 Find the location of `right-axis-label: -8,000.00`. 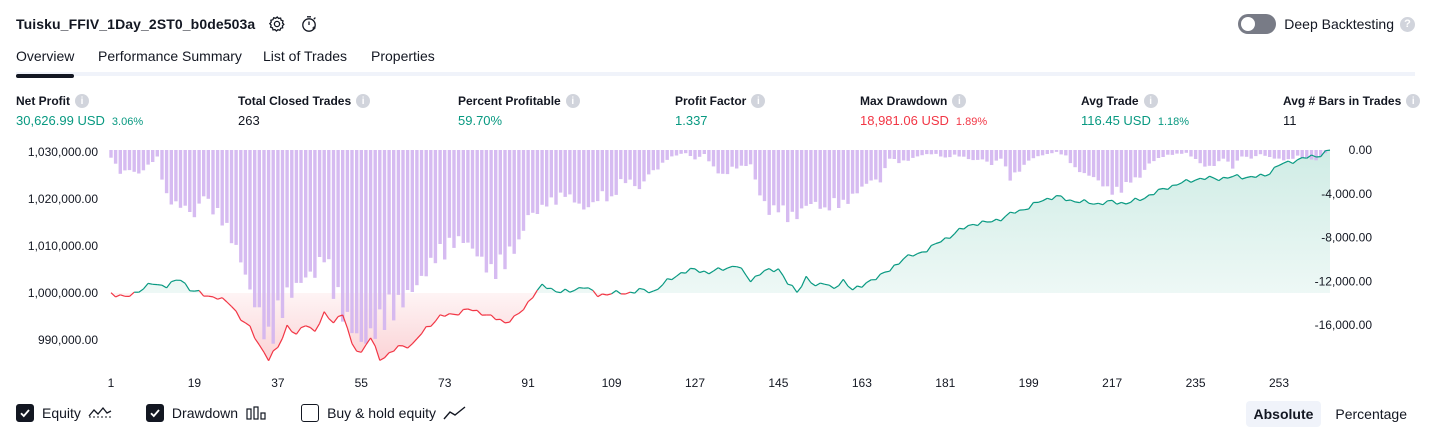

right-axis-label: -8,000.00 is located at coordinates (1346, 238).